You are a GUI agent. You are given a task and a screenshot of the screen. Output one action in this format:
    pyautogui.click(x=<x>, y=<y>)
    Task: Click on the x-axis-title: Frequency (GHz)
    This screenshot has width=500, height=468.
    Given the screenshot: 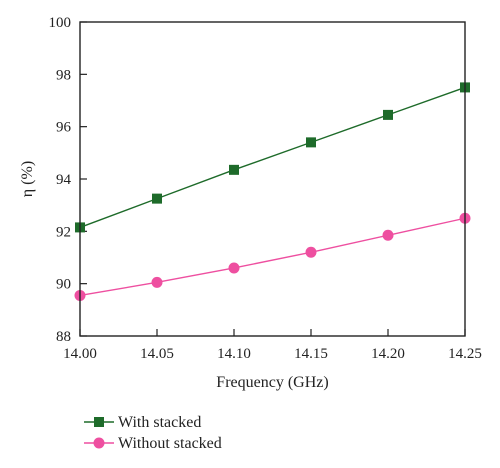 What is the action you would take?
    pyautogui.click(x=272, y=382)
    